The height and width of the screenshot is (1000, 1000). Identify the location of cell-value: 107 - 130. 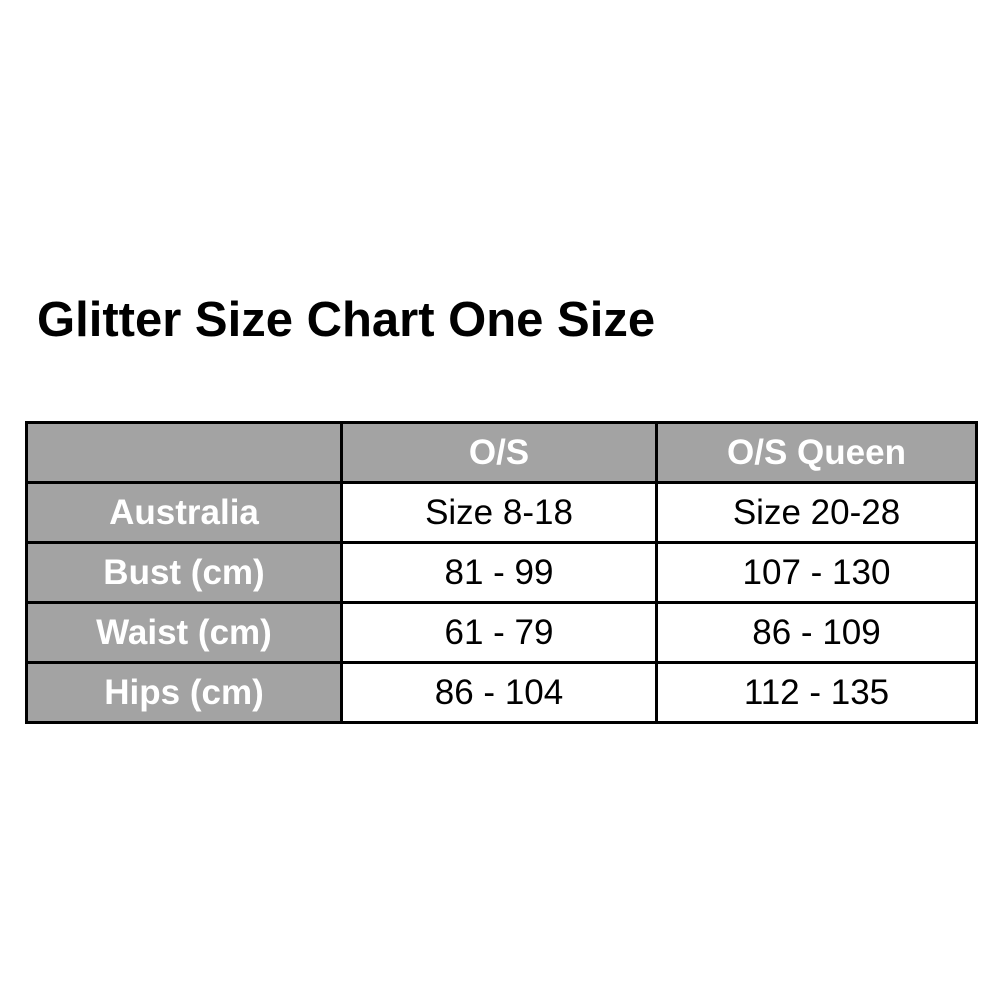
(816, 572).